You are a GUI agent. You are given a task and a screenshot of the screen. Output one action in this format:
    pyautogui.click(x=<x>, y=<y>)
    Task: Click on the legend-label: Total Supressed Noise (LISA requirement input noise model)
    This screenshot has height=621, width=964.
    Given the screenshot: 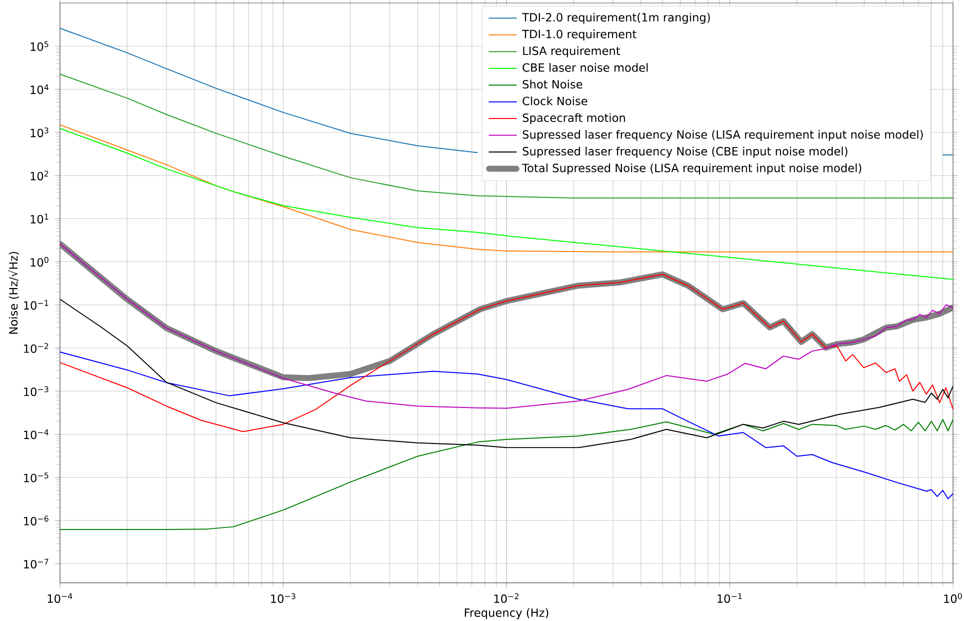 What is the action you would take?
    pyautogui.click(x=692, y=169)
    